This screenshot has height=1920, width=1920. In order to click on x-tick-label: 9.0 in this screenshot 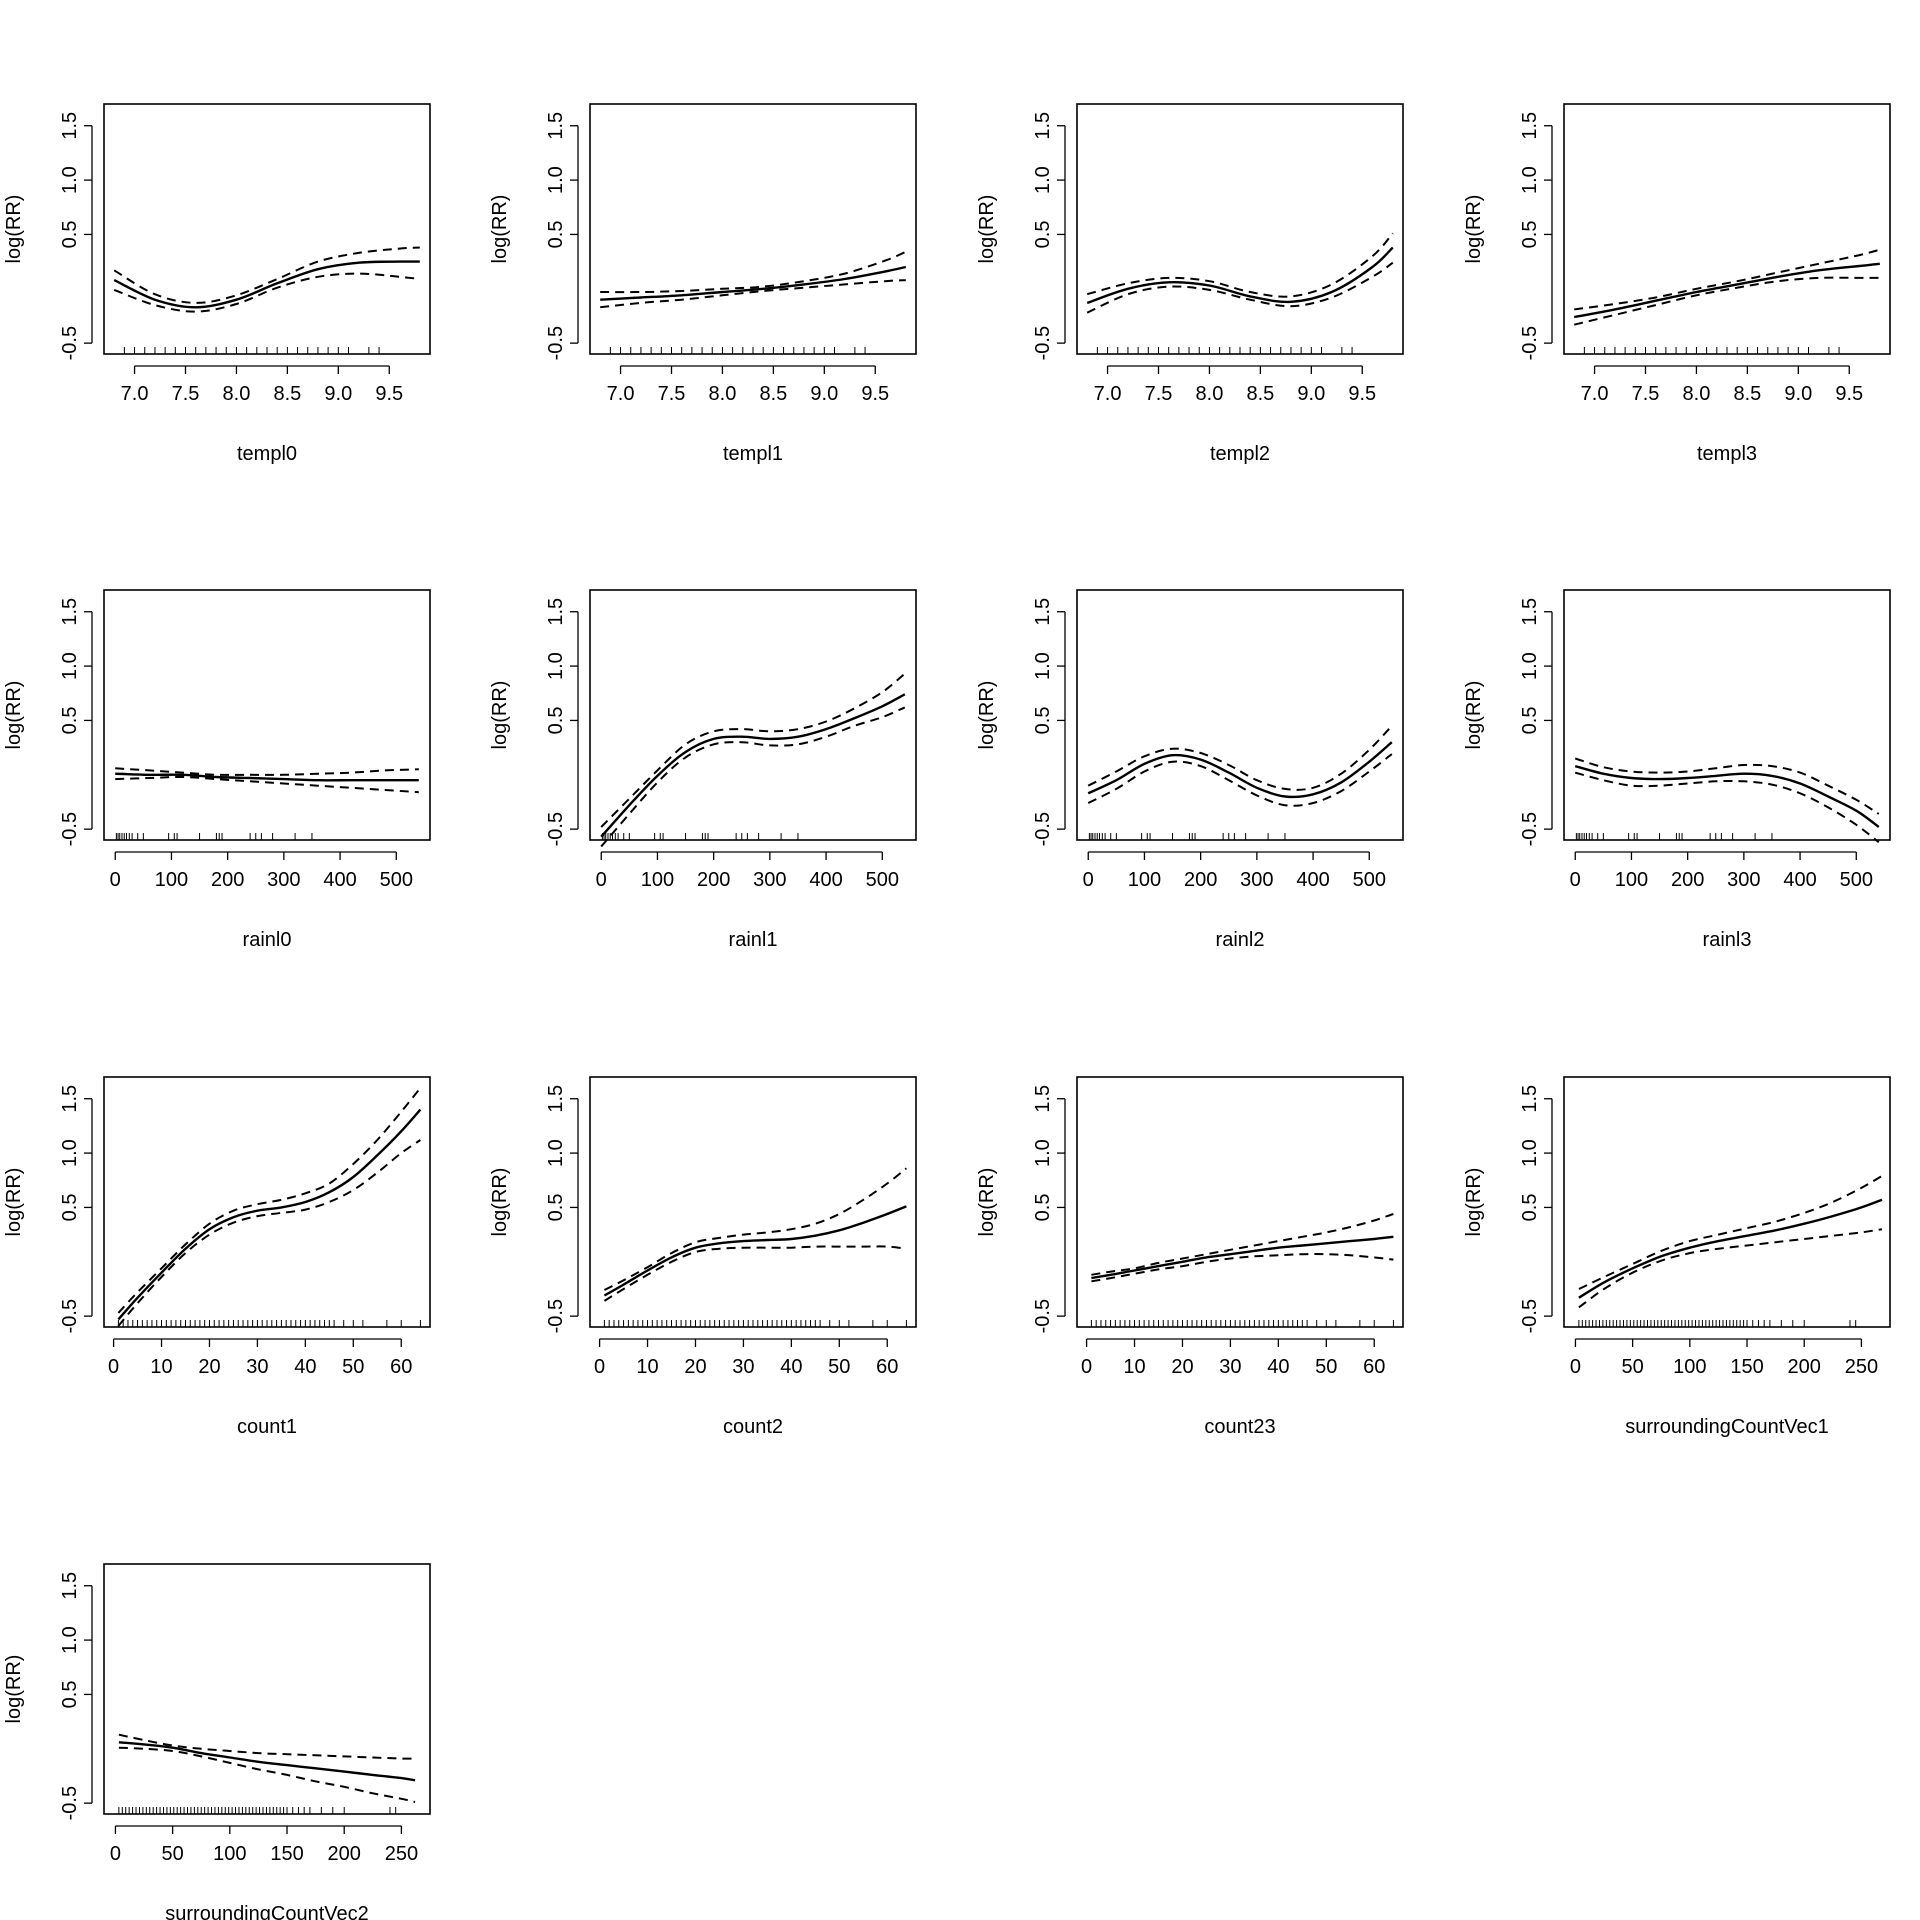, I will do `click(1311, 394)`.